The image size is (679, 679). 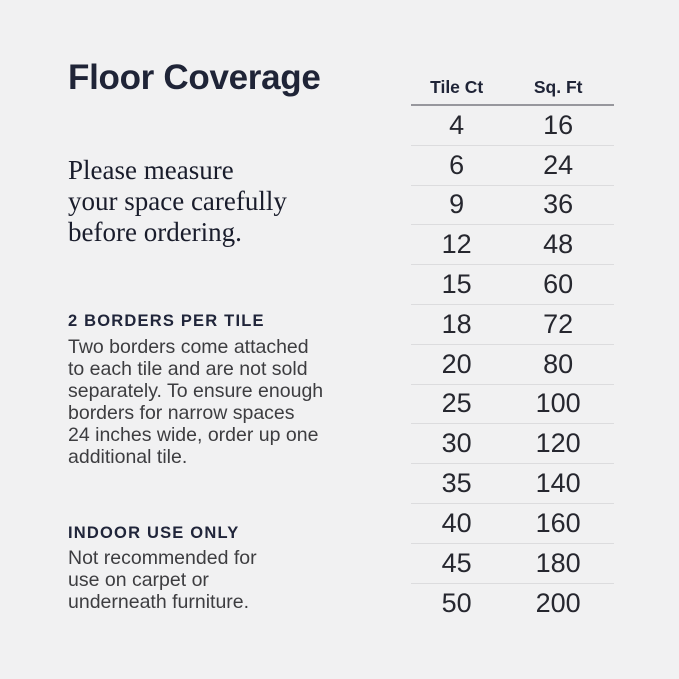 I want to click on tile-count-cell: 40, so click(x=456, y=522).